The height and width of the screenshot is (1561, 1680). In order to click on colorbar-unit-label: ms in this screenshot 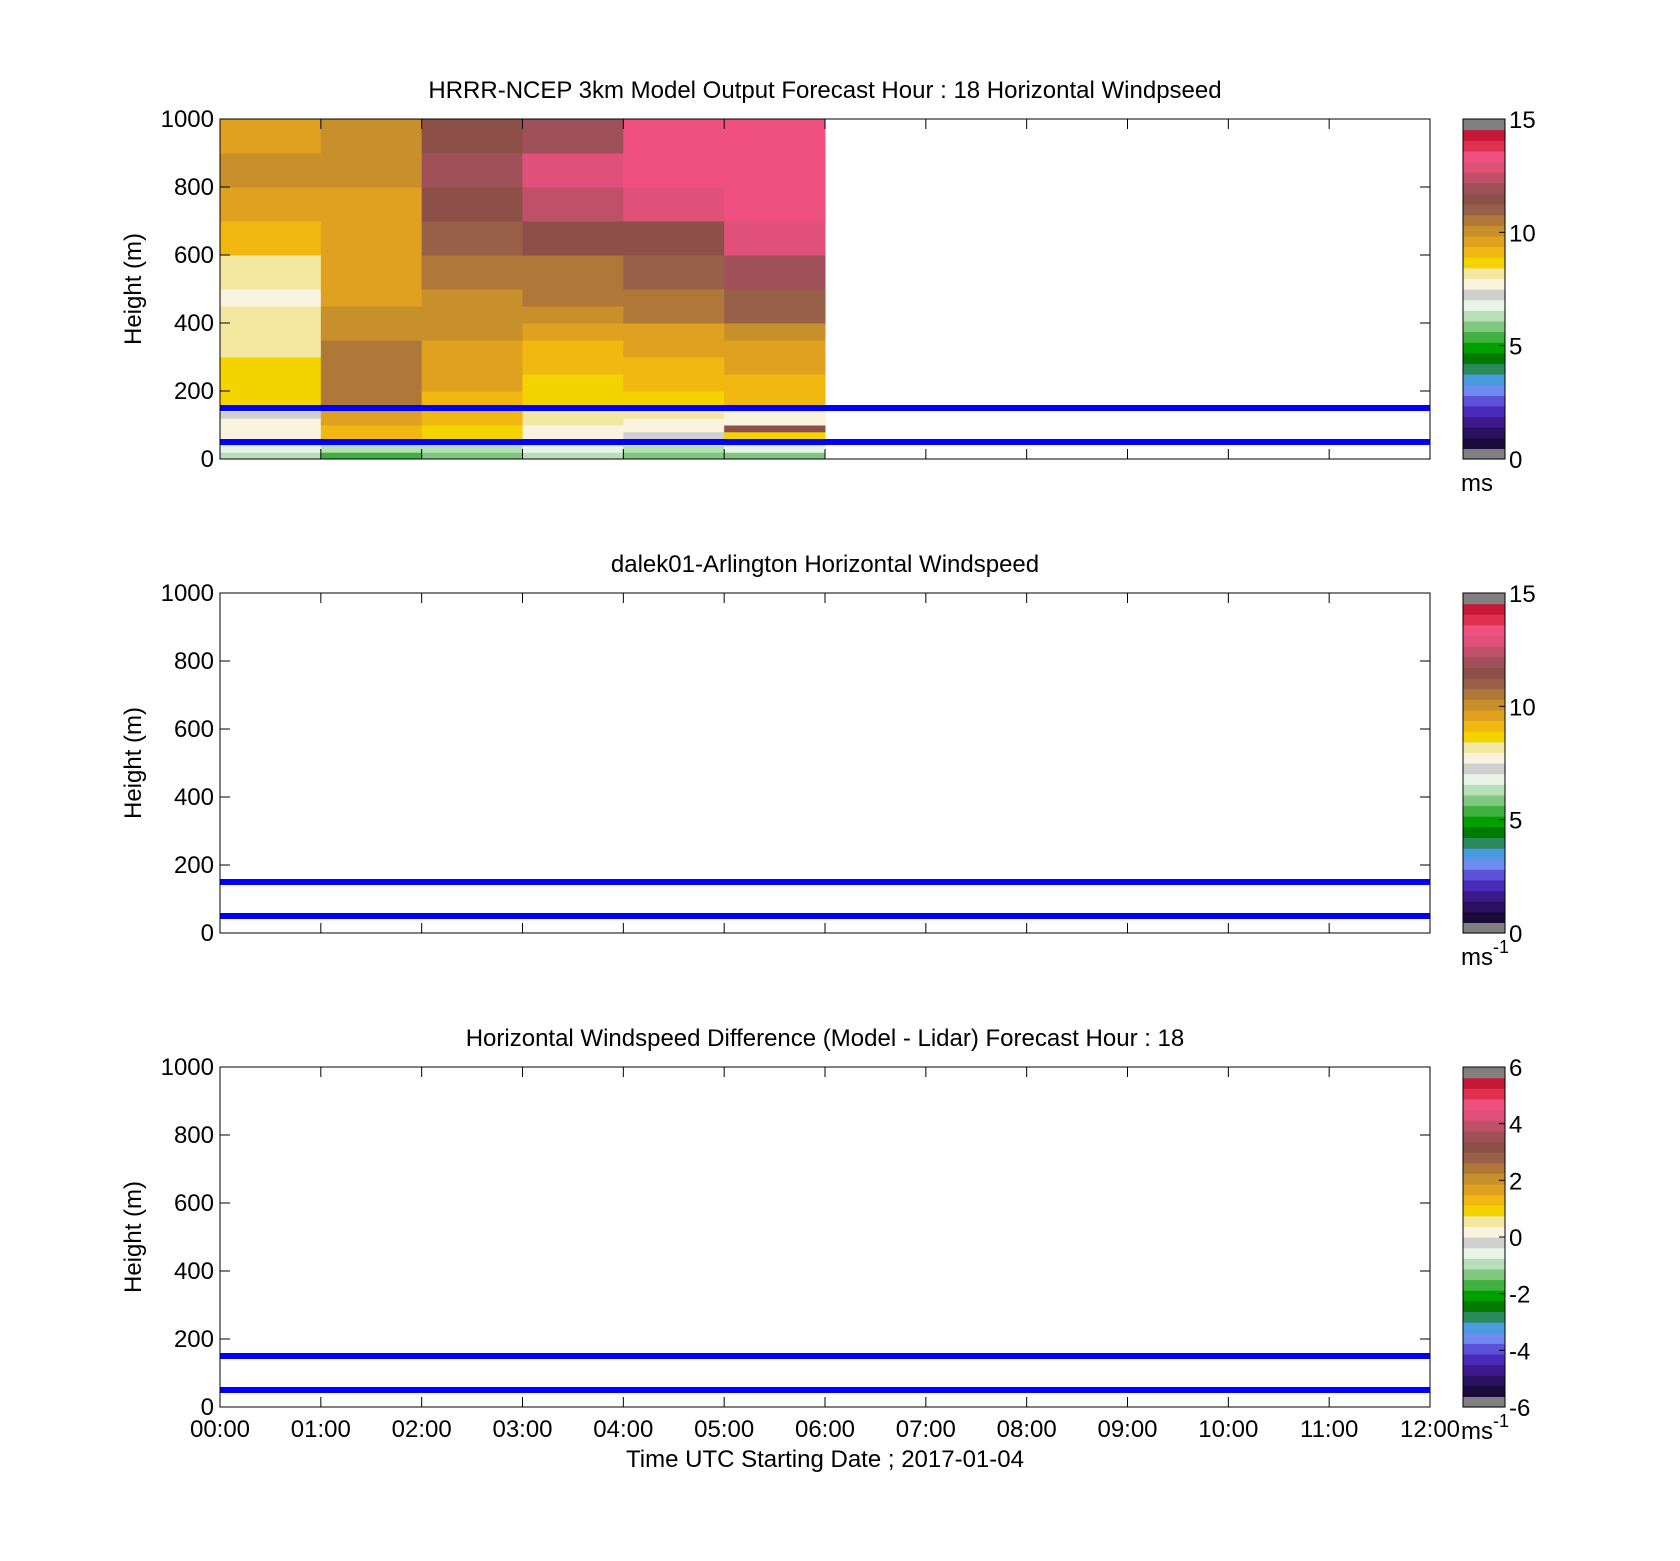, I will do `click(1477, 483)`.